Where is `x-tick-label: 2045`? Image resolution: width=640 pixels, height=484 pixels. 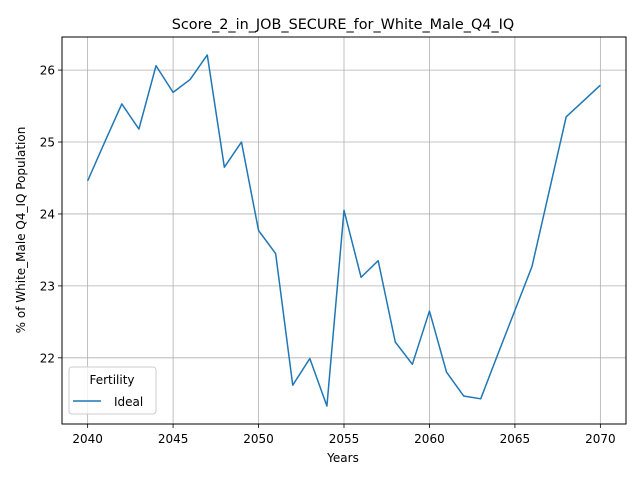
x-tick-label: 2045 is located at coordinates (173, 439).